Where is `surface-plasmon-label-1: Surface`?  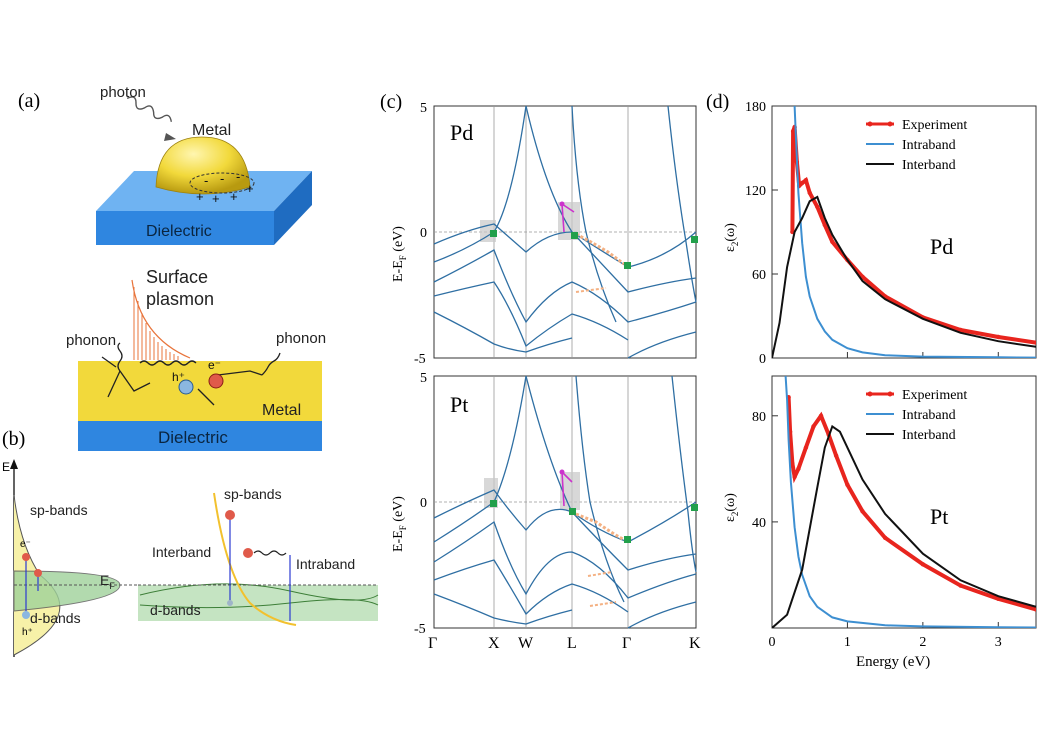
surface-plasmon-label-1: Surface is located at coordinates (177, 277).